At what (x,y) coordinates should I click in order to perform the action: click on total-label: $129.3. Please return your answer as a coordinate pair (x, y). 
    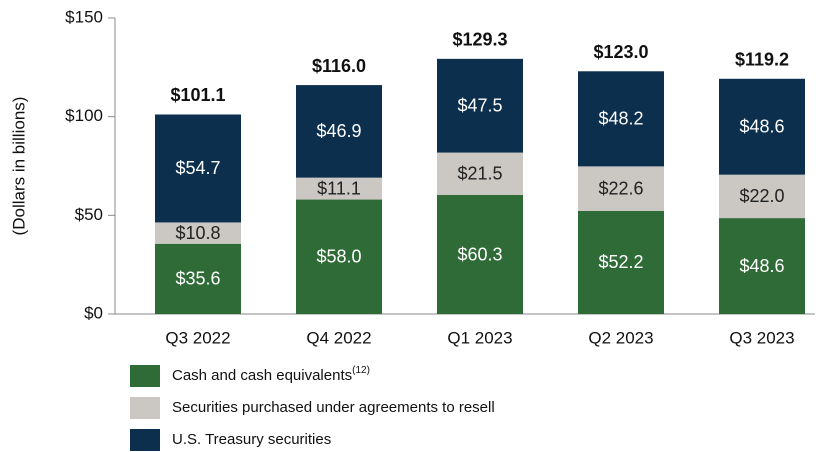
    Looking at the image, I should click on (479, 40).